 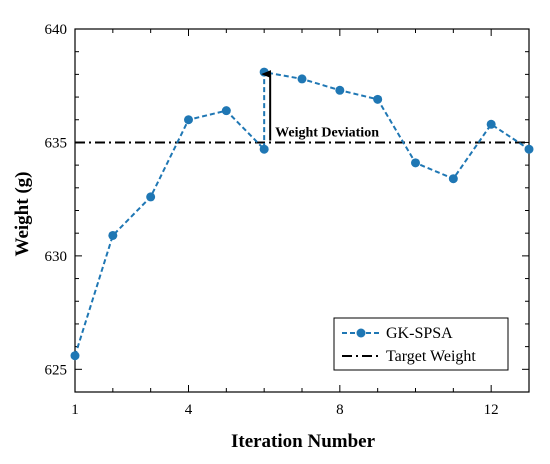 What do you see at coordinates (189, 410) in the screenshot?
I see `x-tick-label: 4` at bounding box center [189, 410].